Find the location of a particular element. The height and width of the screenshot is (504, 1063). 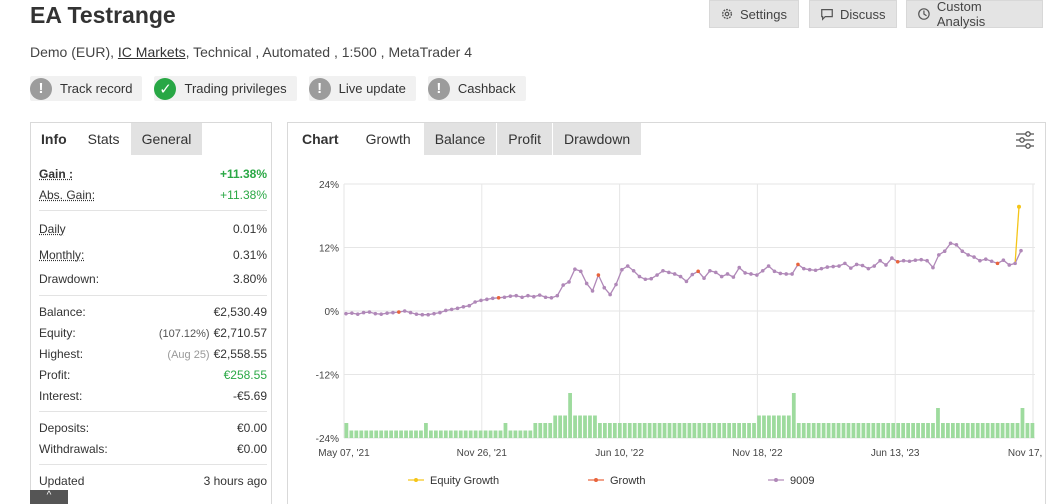

scroll-to-top-button: ^ is located at coordinates (49, 497).